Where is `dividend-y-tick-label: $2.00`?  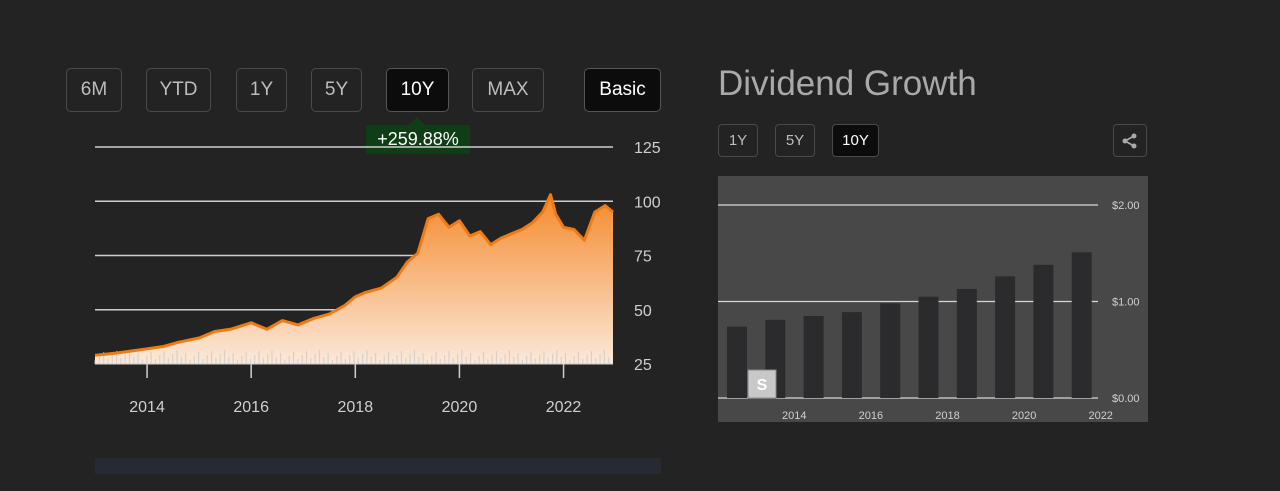 dividend-y-tick-label: $2.00 is located at coordinates (1126, 206).